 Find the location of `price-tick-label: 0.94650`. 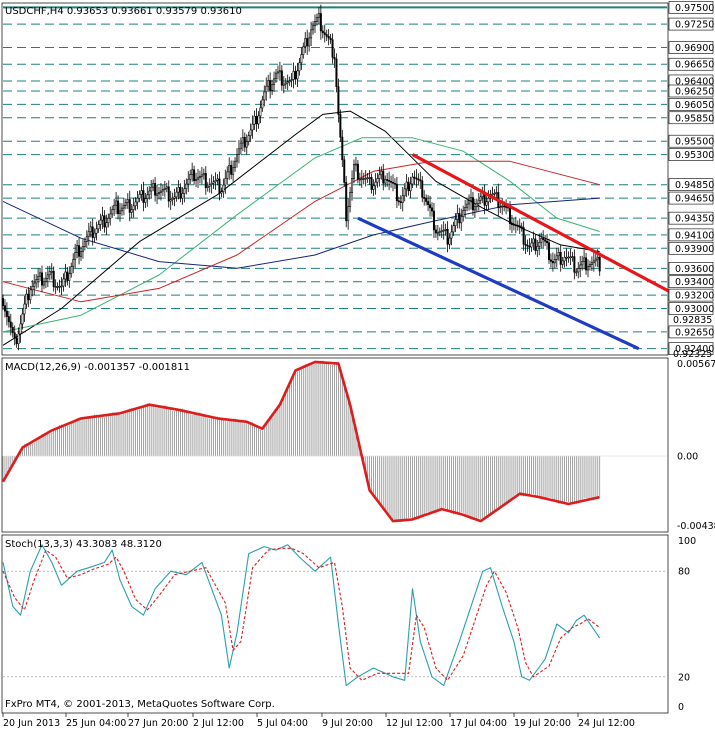

price-tick-label: 0.94650 is located at coordinates (694, 199).